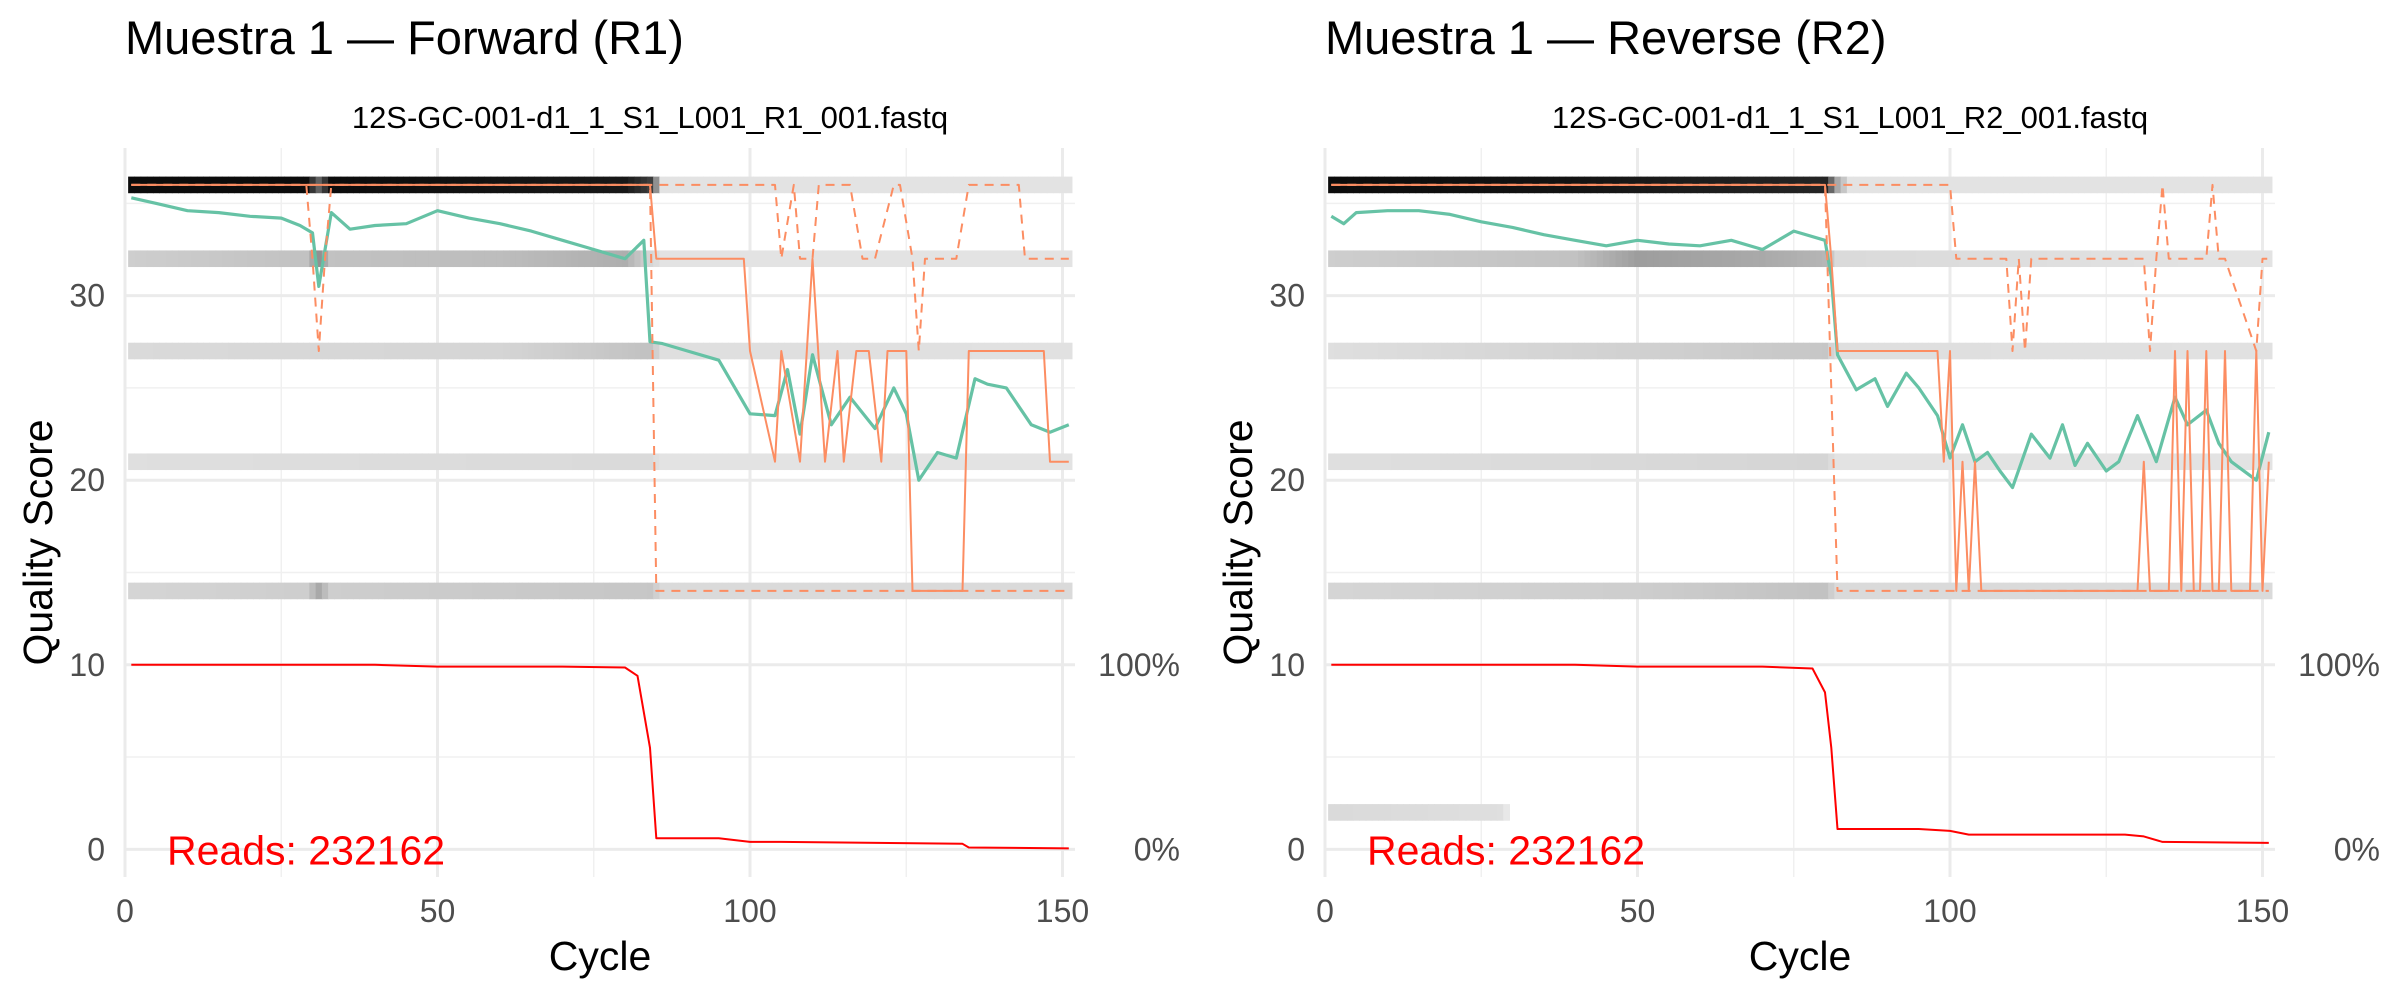  I want to click on x-tick-label: 100, so click(749, 911).